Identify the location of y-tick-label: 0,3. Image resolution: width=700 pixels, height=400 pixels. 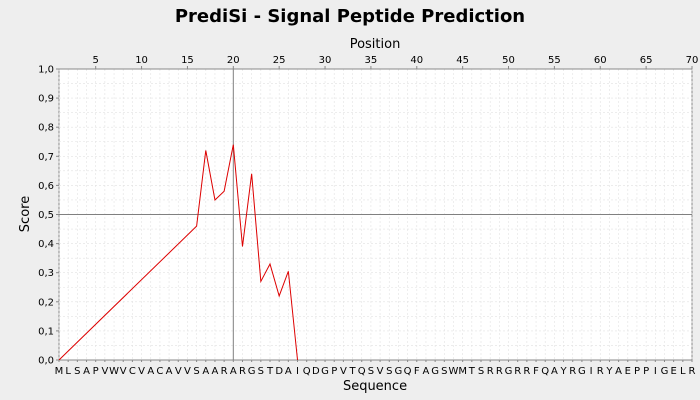
(46, 273).